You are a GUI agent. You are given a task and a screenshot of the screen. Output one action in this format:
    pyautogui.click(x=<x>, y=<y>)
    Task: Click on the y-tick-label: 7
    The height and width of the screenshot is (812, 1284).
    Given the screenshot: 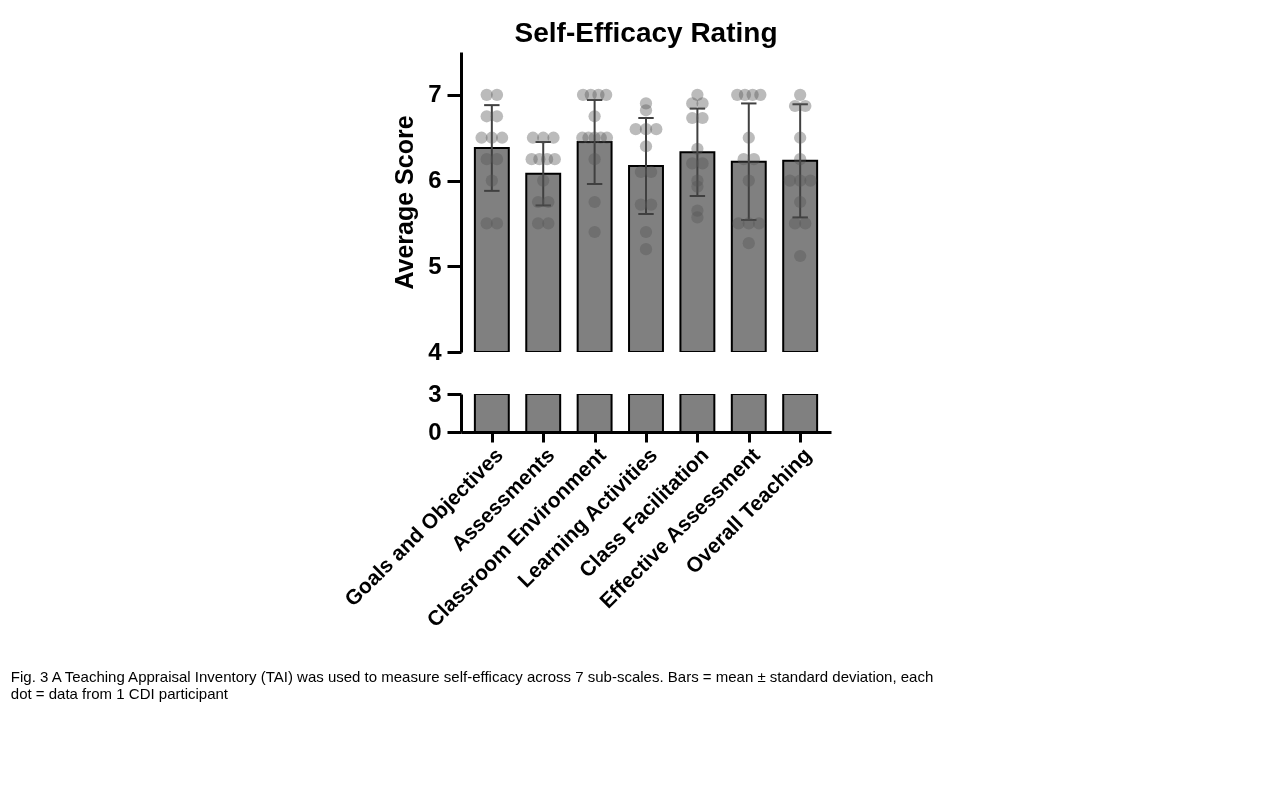 What is the action you would take?
    pyautogui.click(x=435, y=94)
    